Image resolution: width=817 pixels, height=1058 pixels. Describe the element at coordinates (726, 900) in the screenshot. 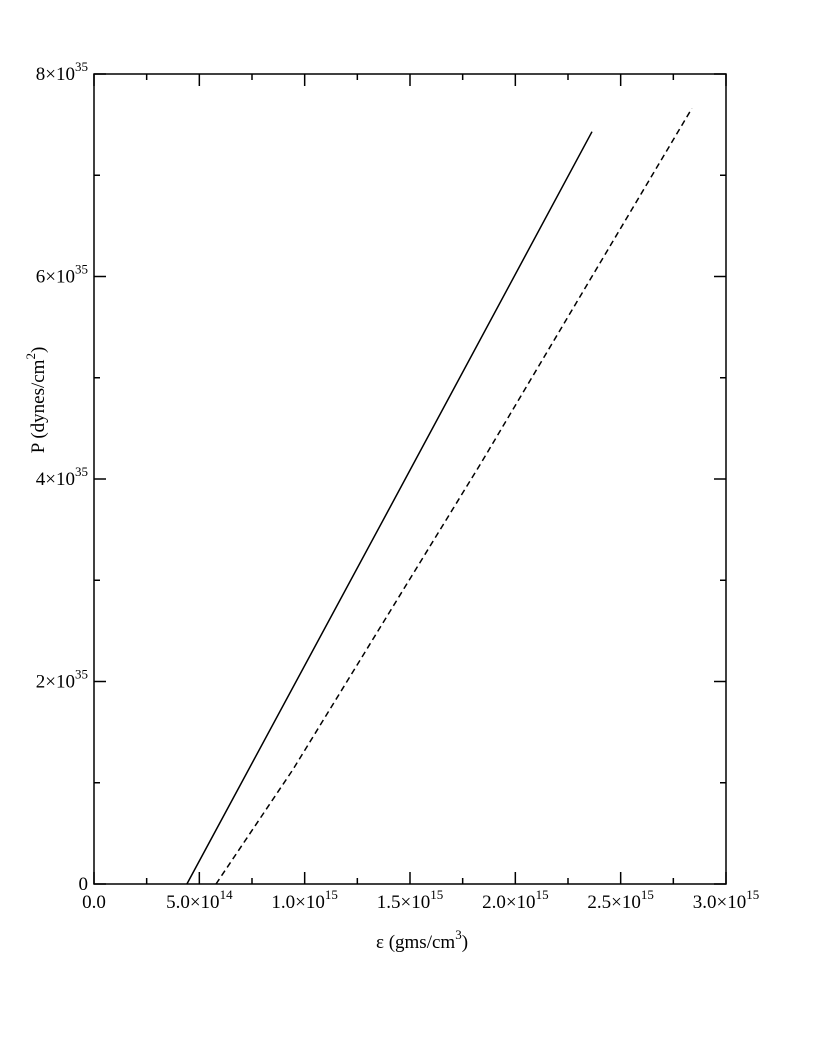

I see `x-tick-label: 3.0×1015​` at that location.